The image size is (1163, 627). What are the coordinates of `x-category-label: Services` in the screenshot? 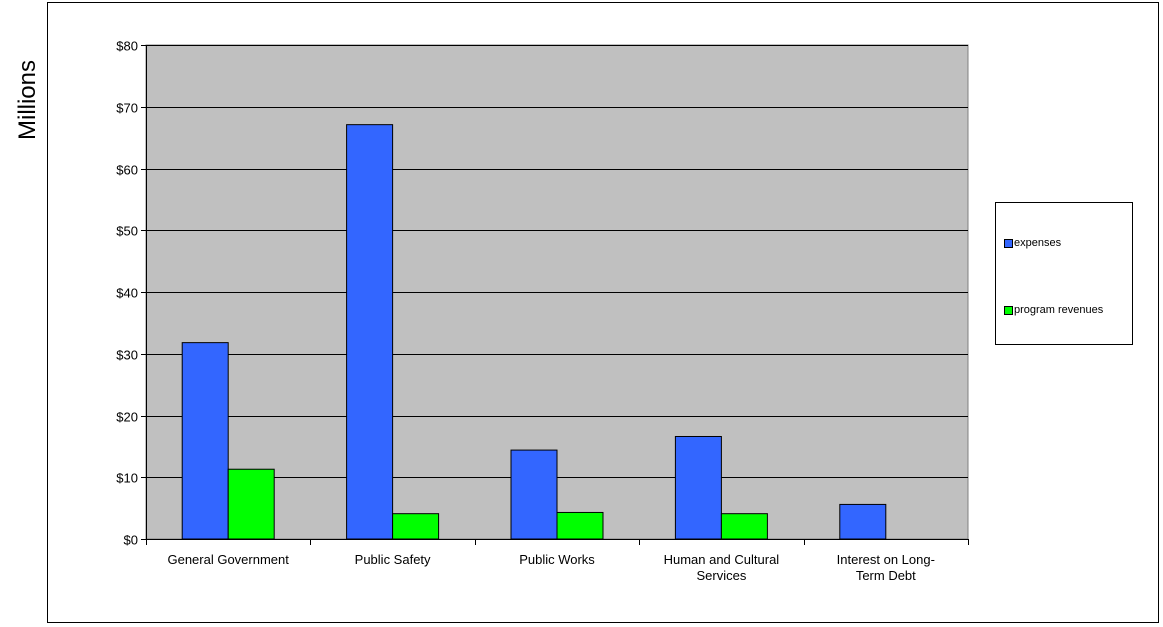 It's located at (721, 575).